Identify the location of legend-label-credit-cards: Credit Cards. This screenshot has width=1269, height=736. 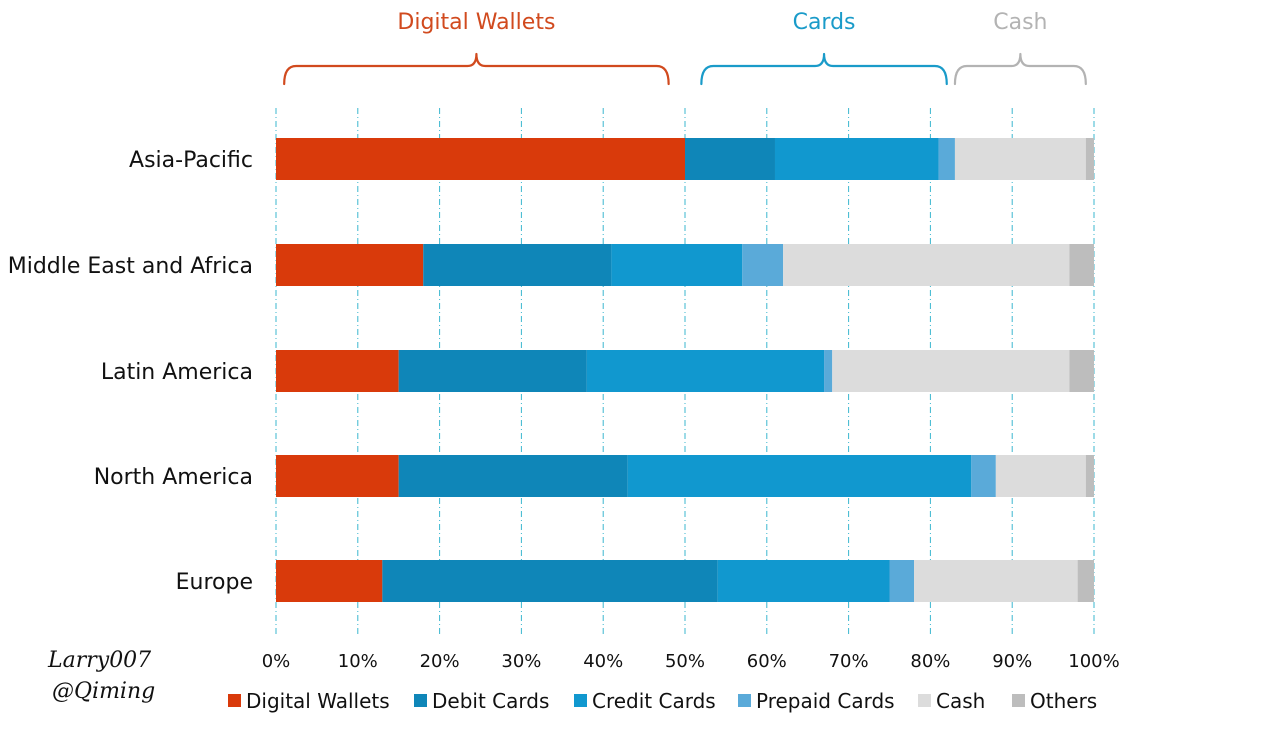
(654, 701).